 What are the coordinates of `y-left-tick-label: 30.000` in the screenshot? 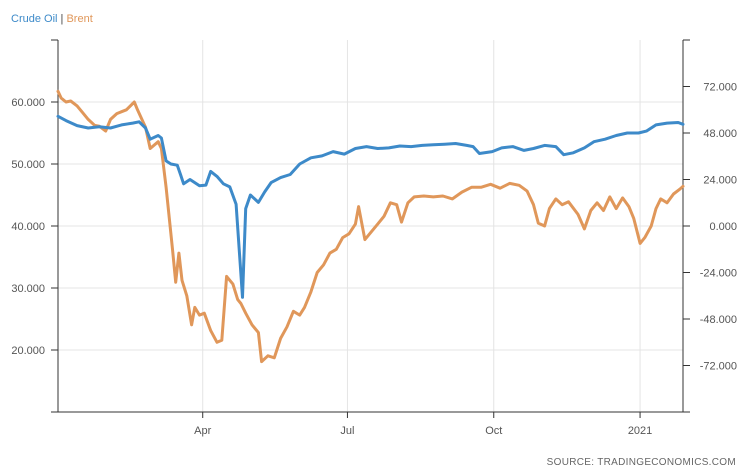 It's located at (28, 289).